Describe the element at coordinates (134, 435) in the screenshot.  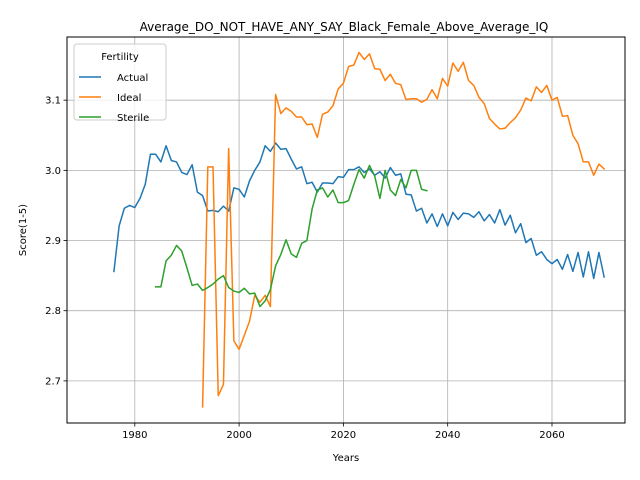
I see `x-tick-label: 1980` at that location.